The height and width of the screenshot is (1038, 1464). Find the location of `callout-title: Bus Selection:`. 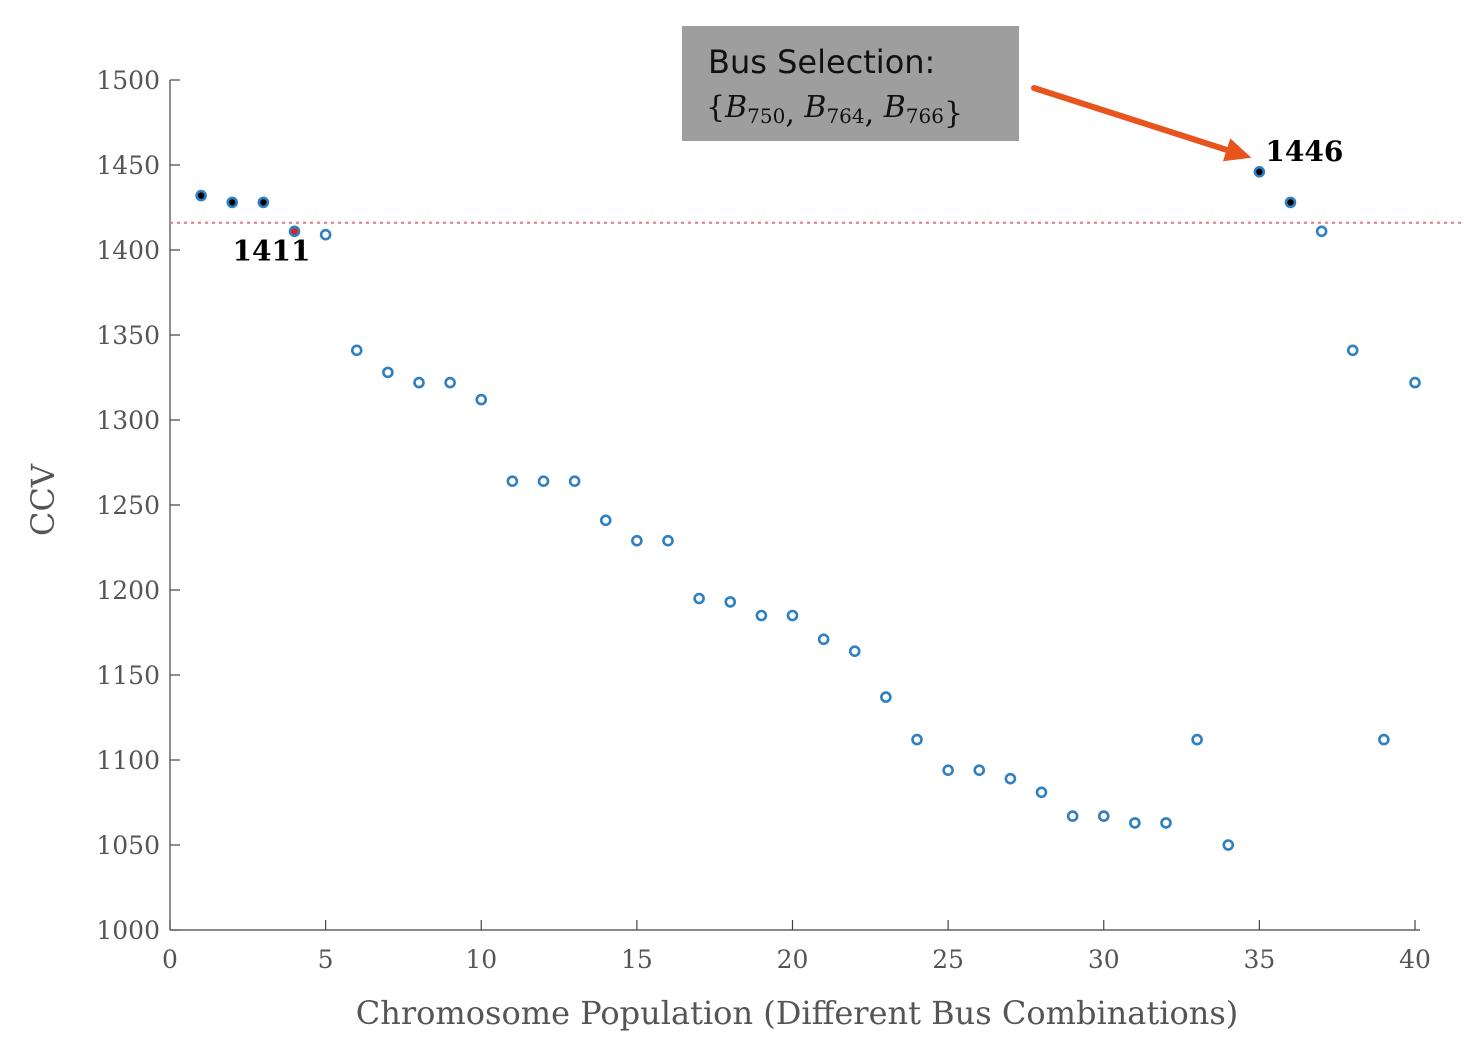

callout-title: Bus Selection: is located at coordinates (821, 62).